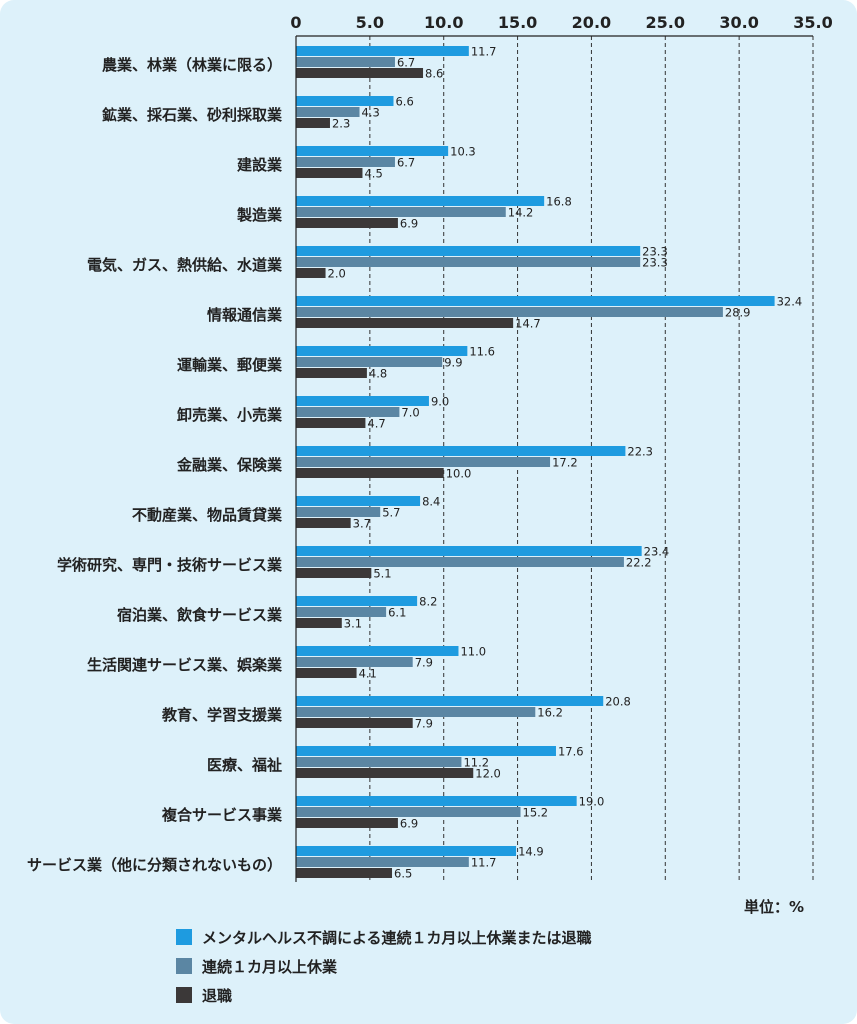  I want to click on data-label: 17.6, so click(571, 752).